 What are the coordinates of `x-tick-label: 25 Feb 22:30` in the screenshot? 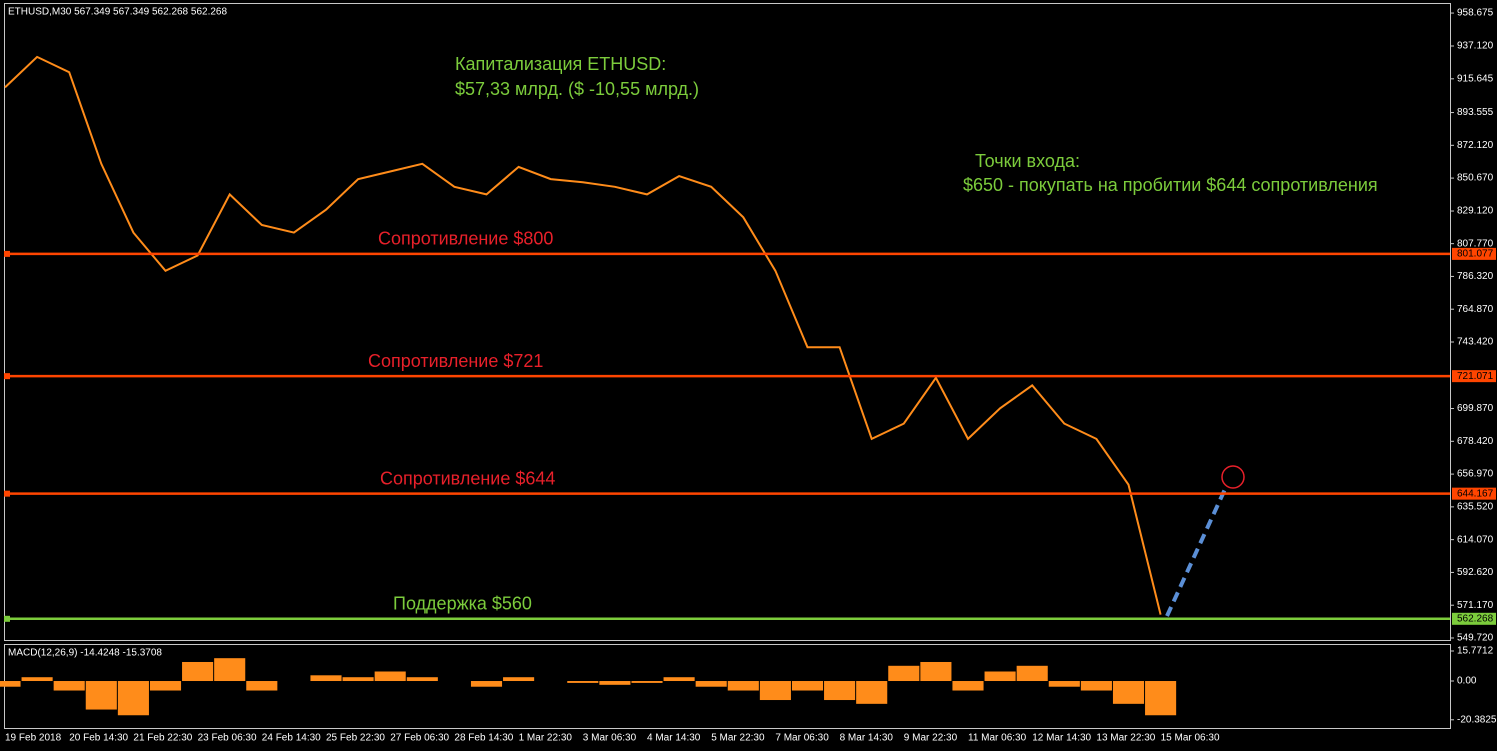 It's located at (355, 738).